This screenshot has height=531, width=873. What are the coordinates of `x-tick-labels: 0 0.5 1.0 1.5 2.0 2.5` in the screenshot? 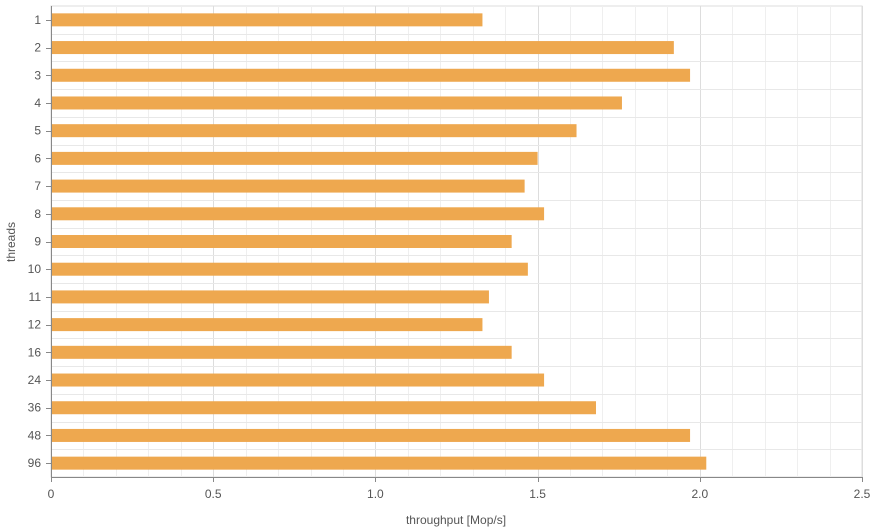 It's located at (459, 494).